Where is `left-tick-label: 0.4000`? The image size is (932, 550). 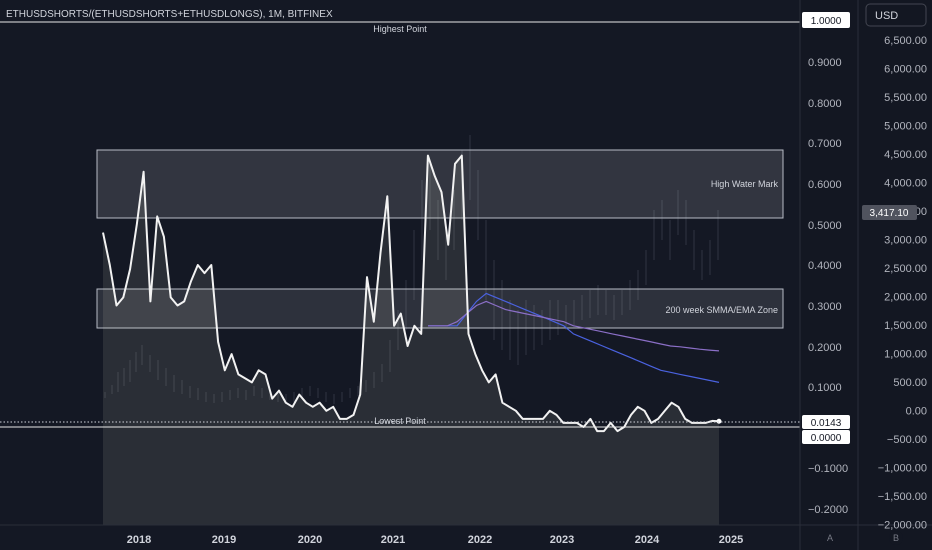
left-tick-label: 0.4000 is located at coordinates (825, 266).